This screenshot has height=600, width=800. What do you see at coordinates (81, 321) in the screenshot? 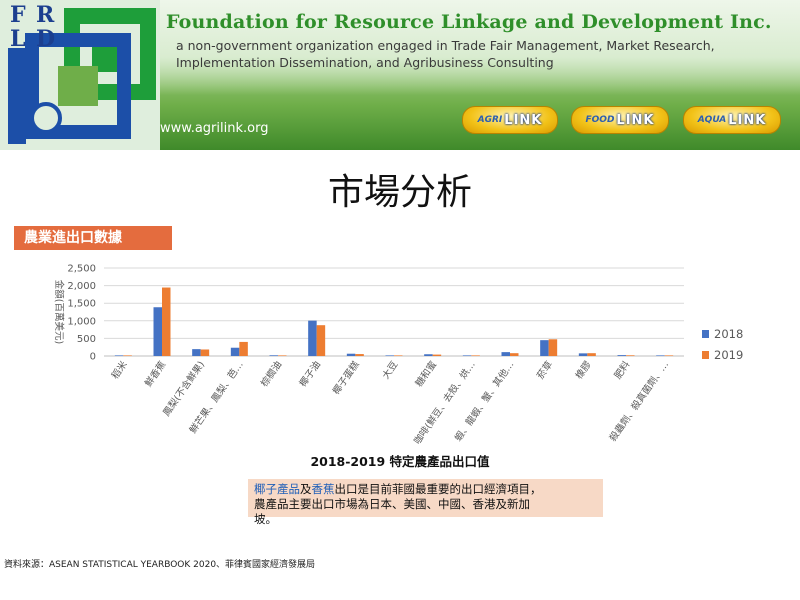
I see `y-tick-label: 1,000` at bounding box center [81, 321].